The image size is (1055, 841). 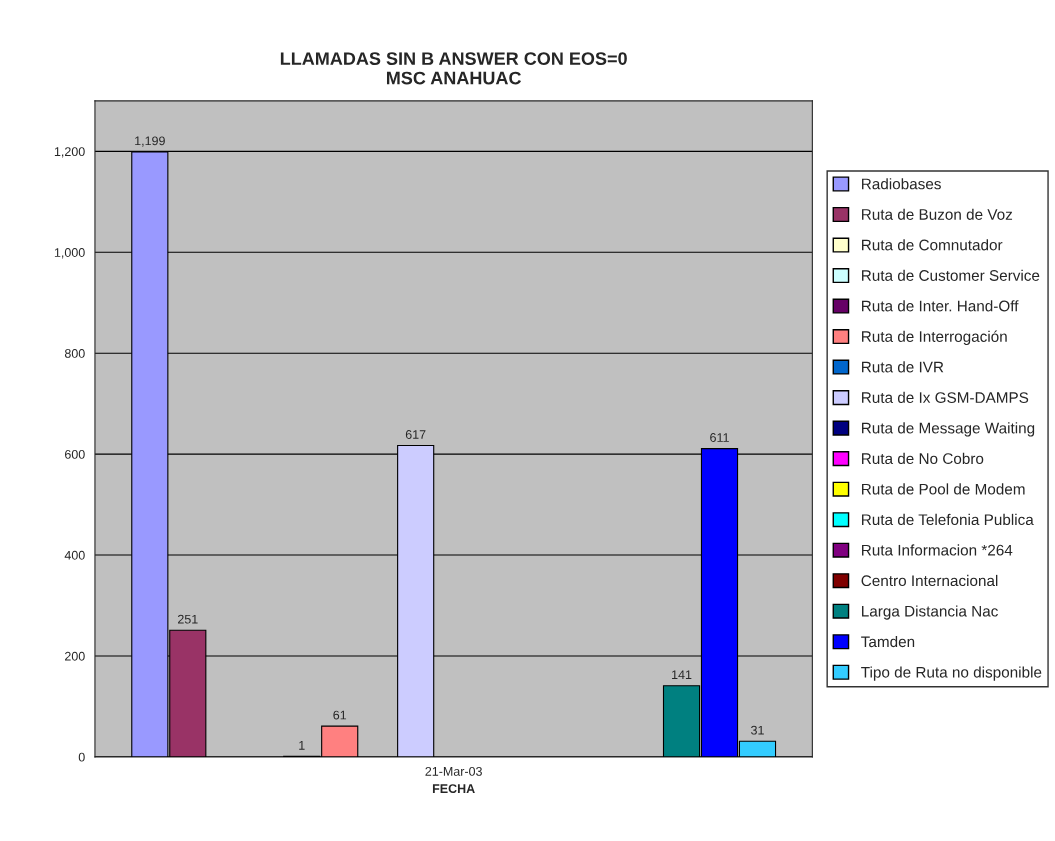 I want to click on y-tick-label: 200, so click(x=75, y=656).